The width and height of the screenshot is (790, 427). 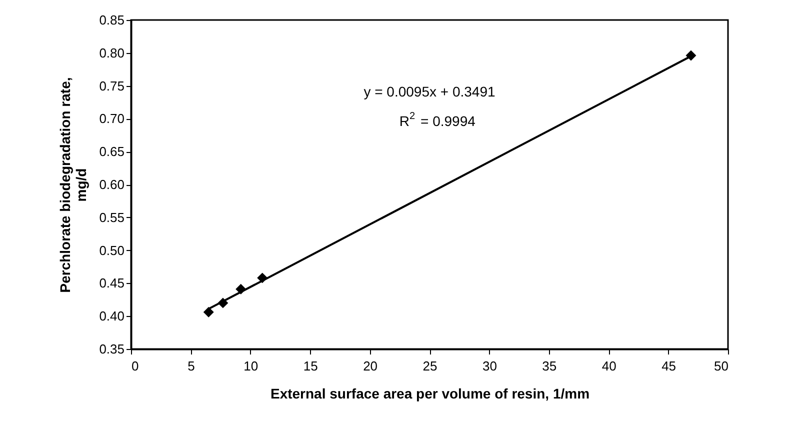 I want to click on y-axis-title: Perchlorate biodegradation rate, mg/d, so click(x=73, y=185).